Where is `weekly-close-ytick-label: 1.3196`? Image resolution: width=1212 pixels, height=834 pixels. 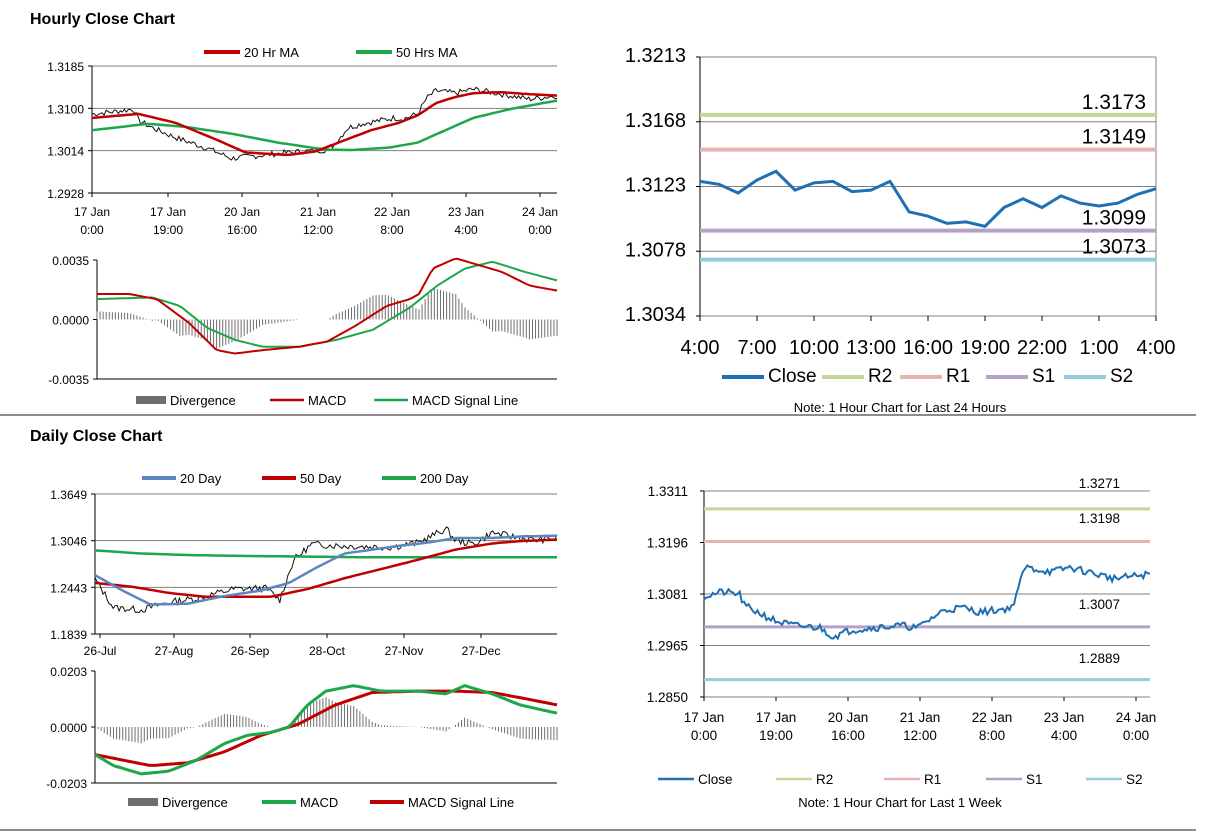 weekly-close-ytick-label: 1.3196 is located at coordinates (667, 543).